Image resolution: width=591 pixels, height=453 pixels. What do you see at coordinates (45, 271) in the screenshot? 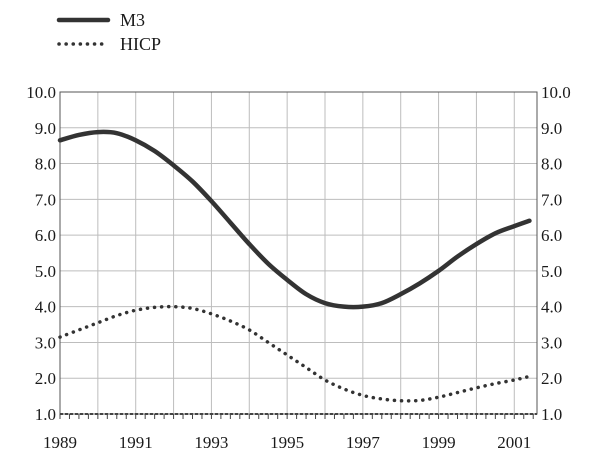
I see `y-tick-label-left: 5.0` at bounding box center [45, 271].